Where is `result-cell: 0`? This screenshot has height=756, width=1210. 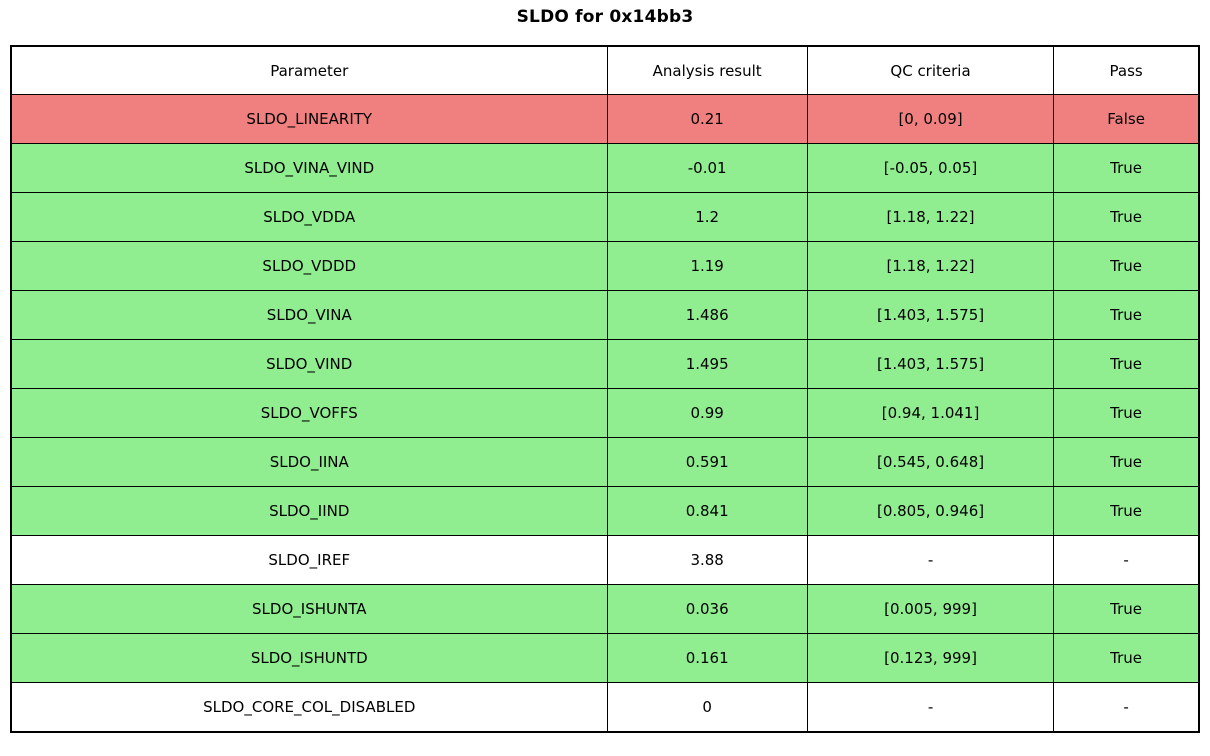
result-cell: 0 is located at coordinates (707, 707).